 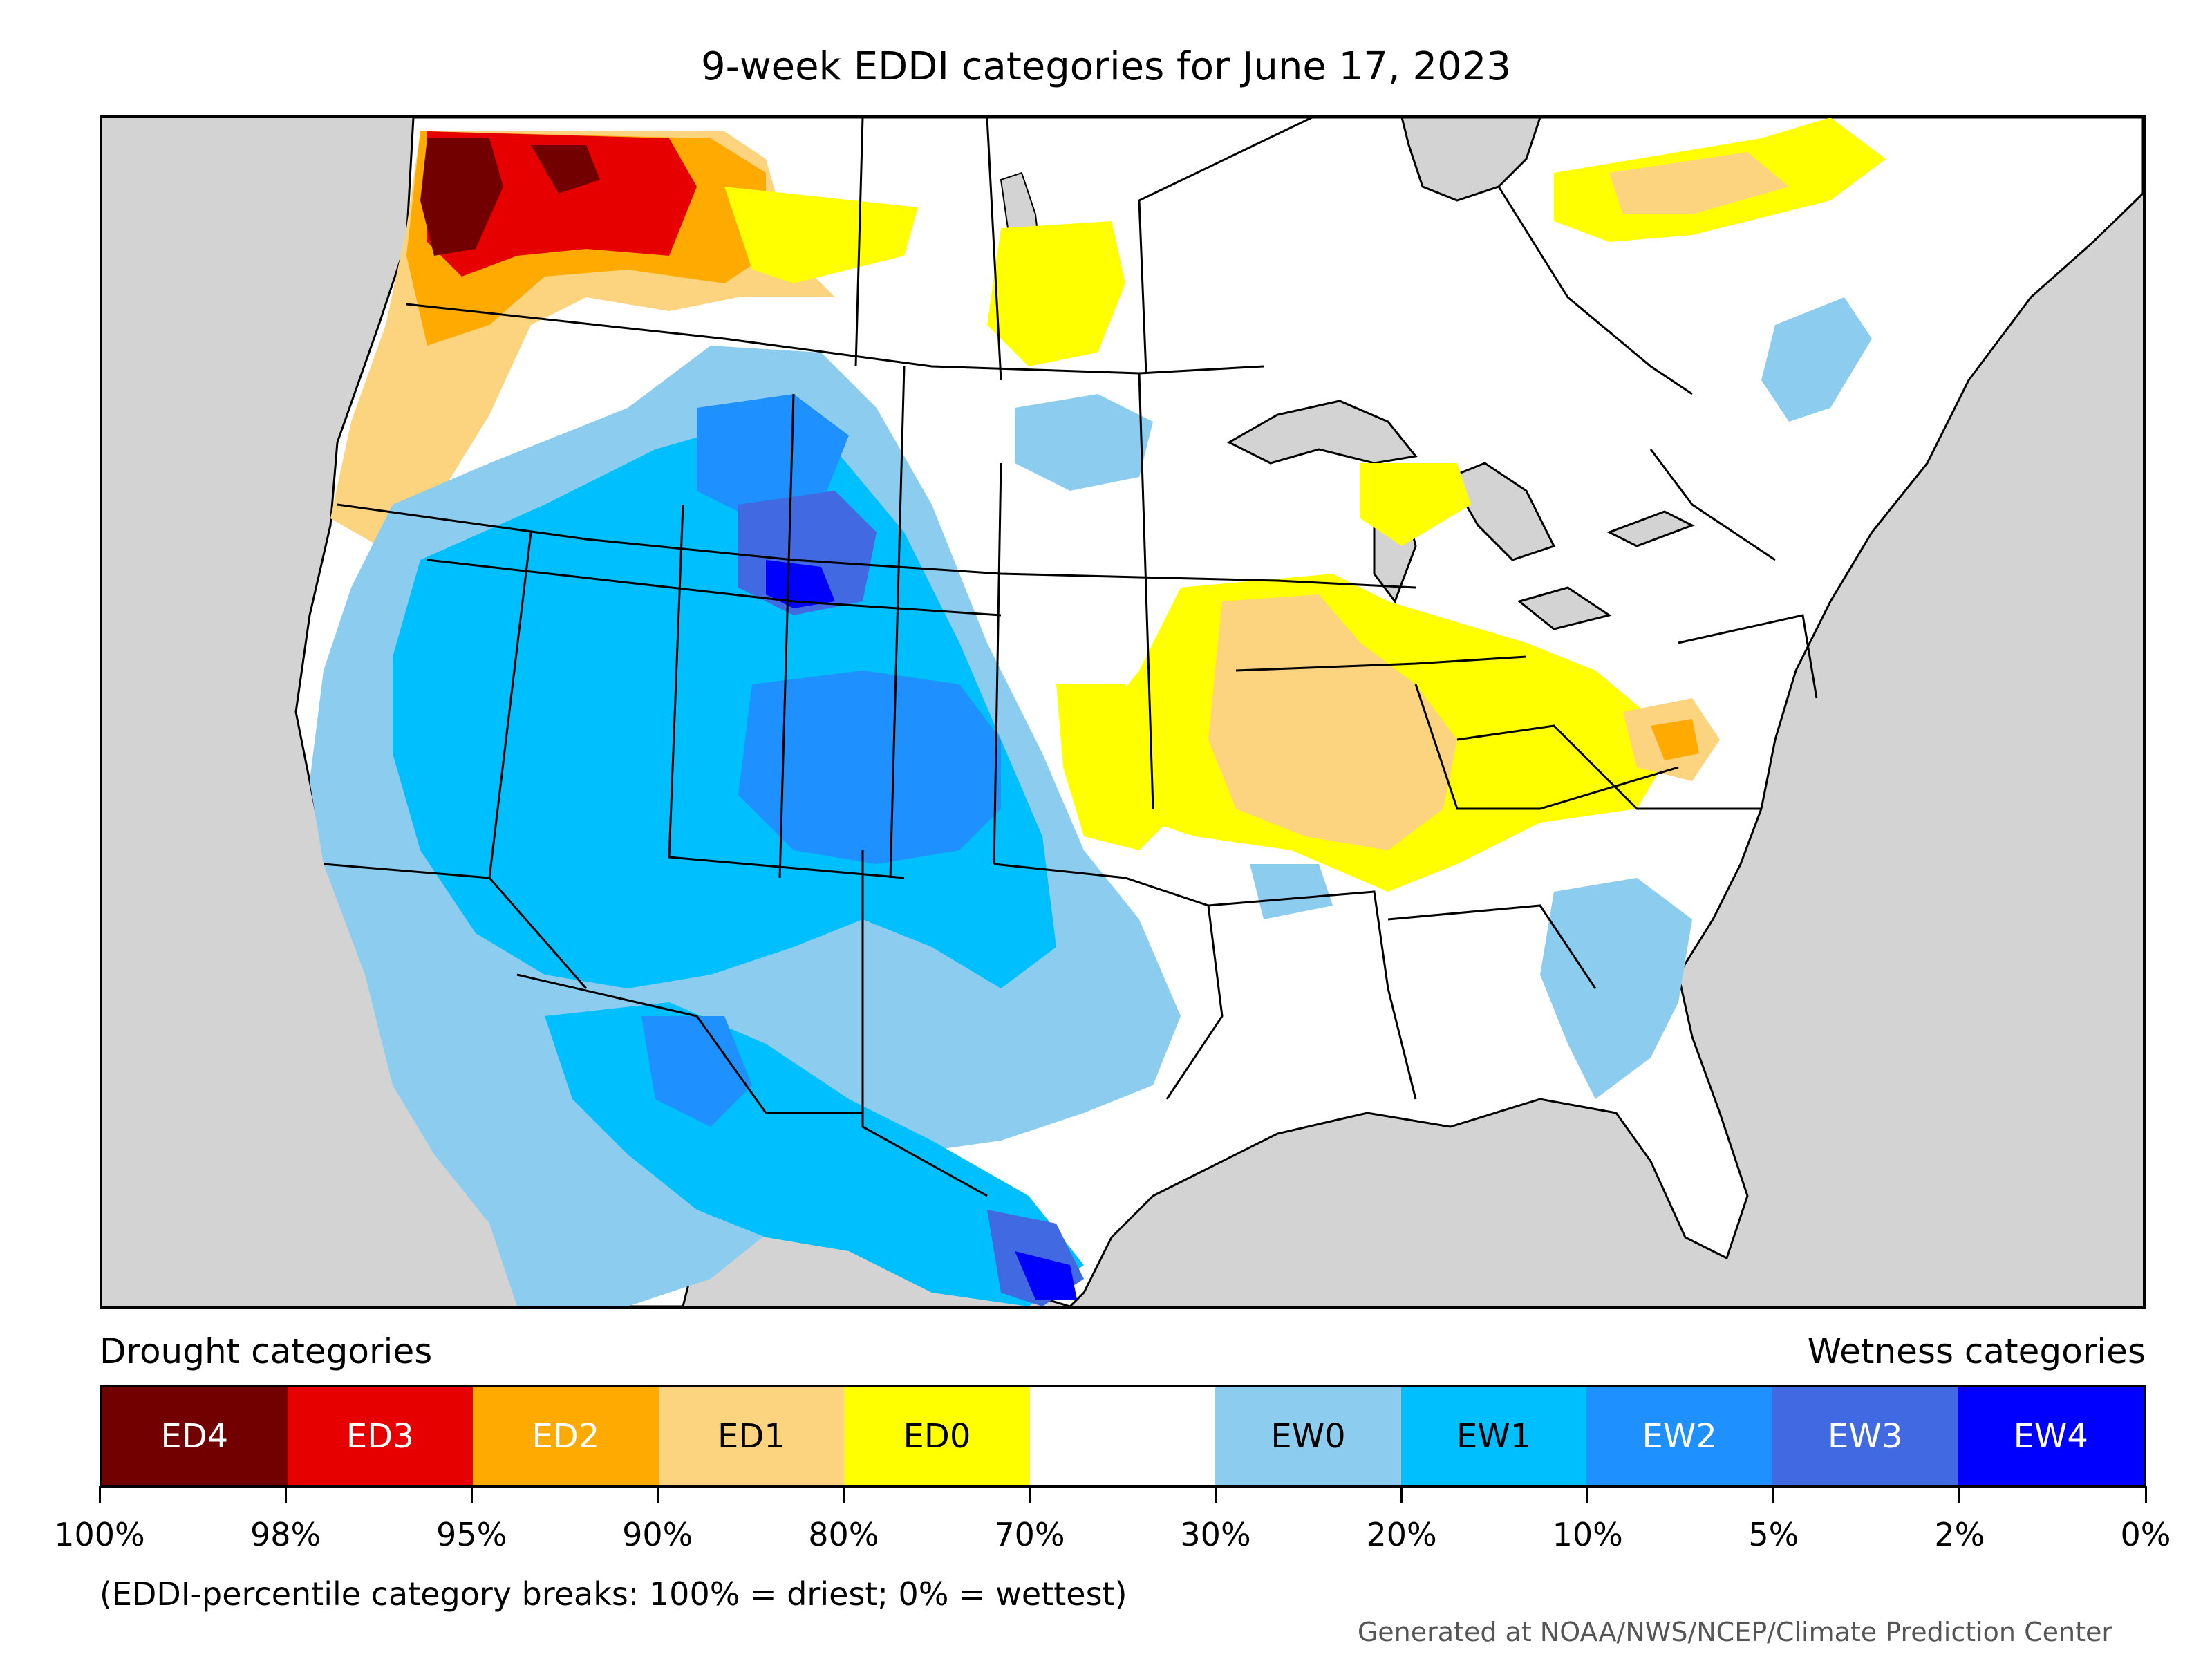 I want to click on colorbar-tick-label: 95%, so click(x=472, y=1535).